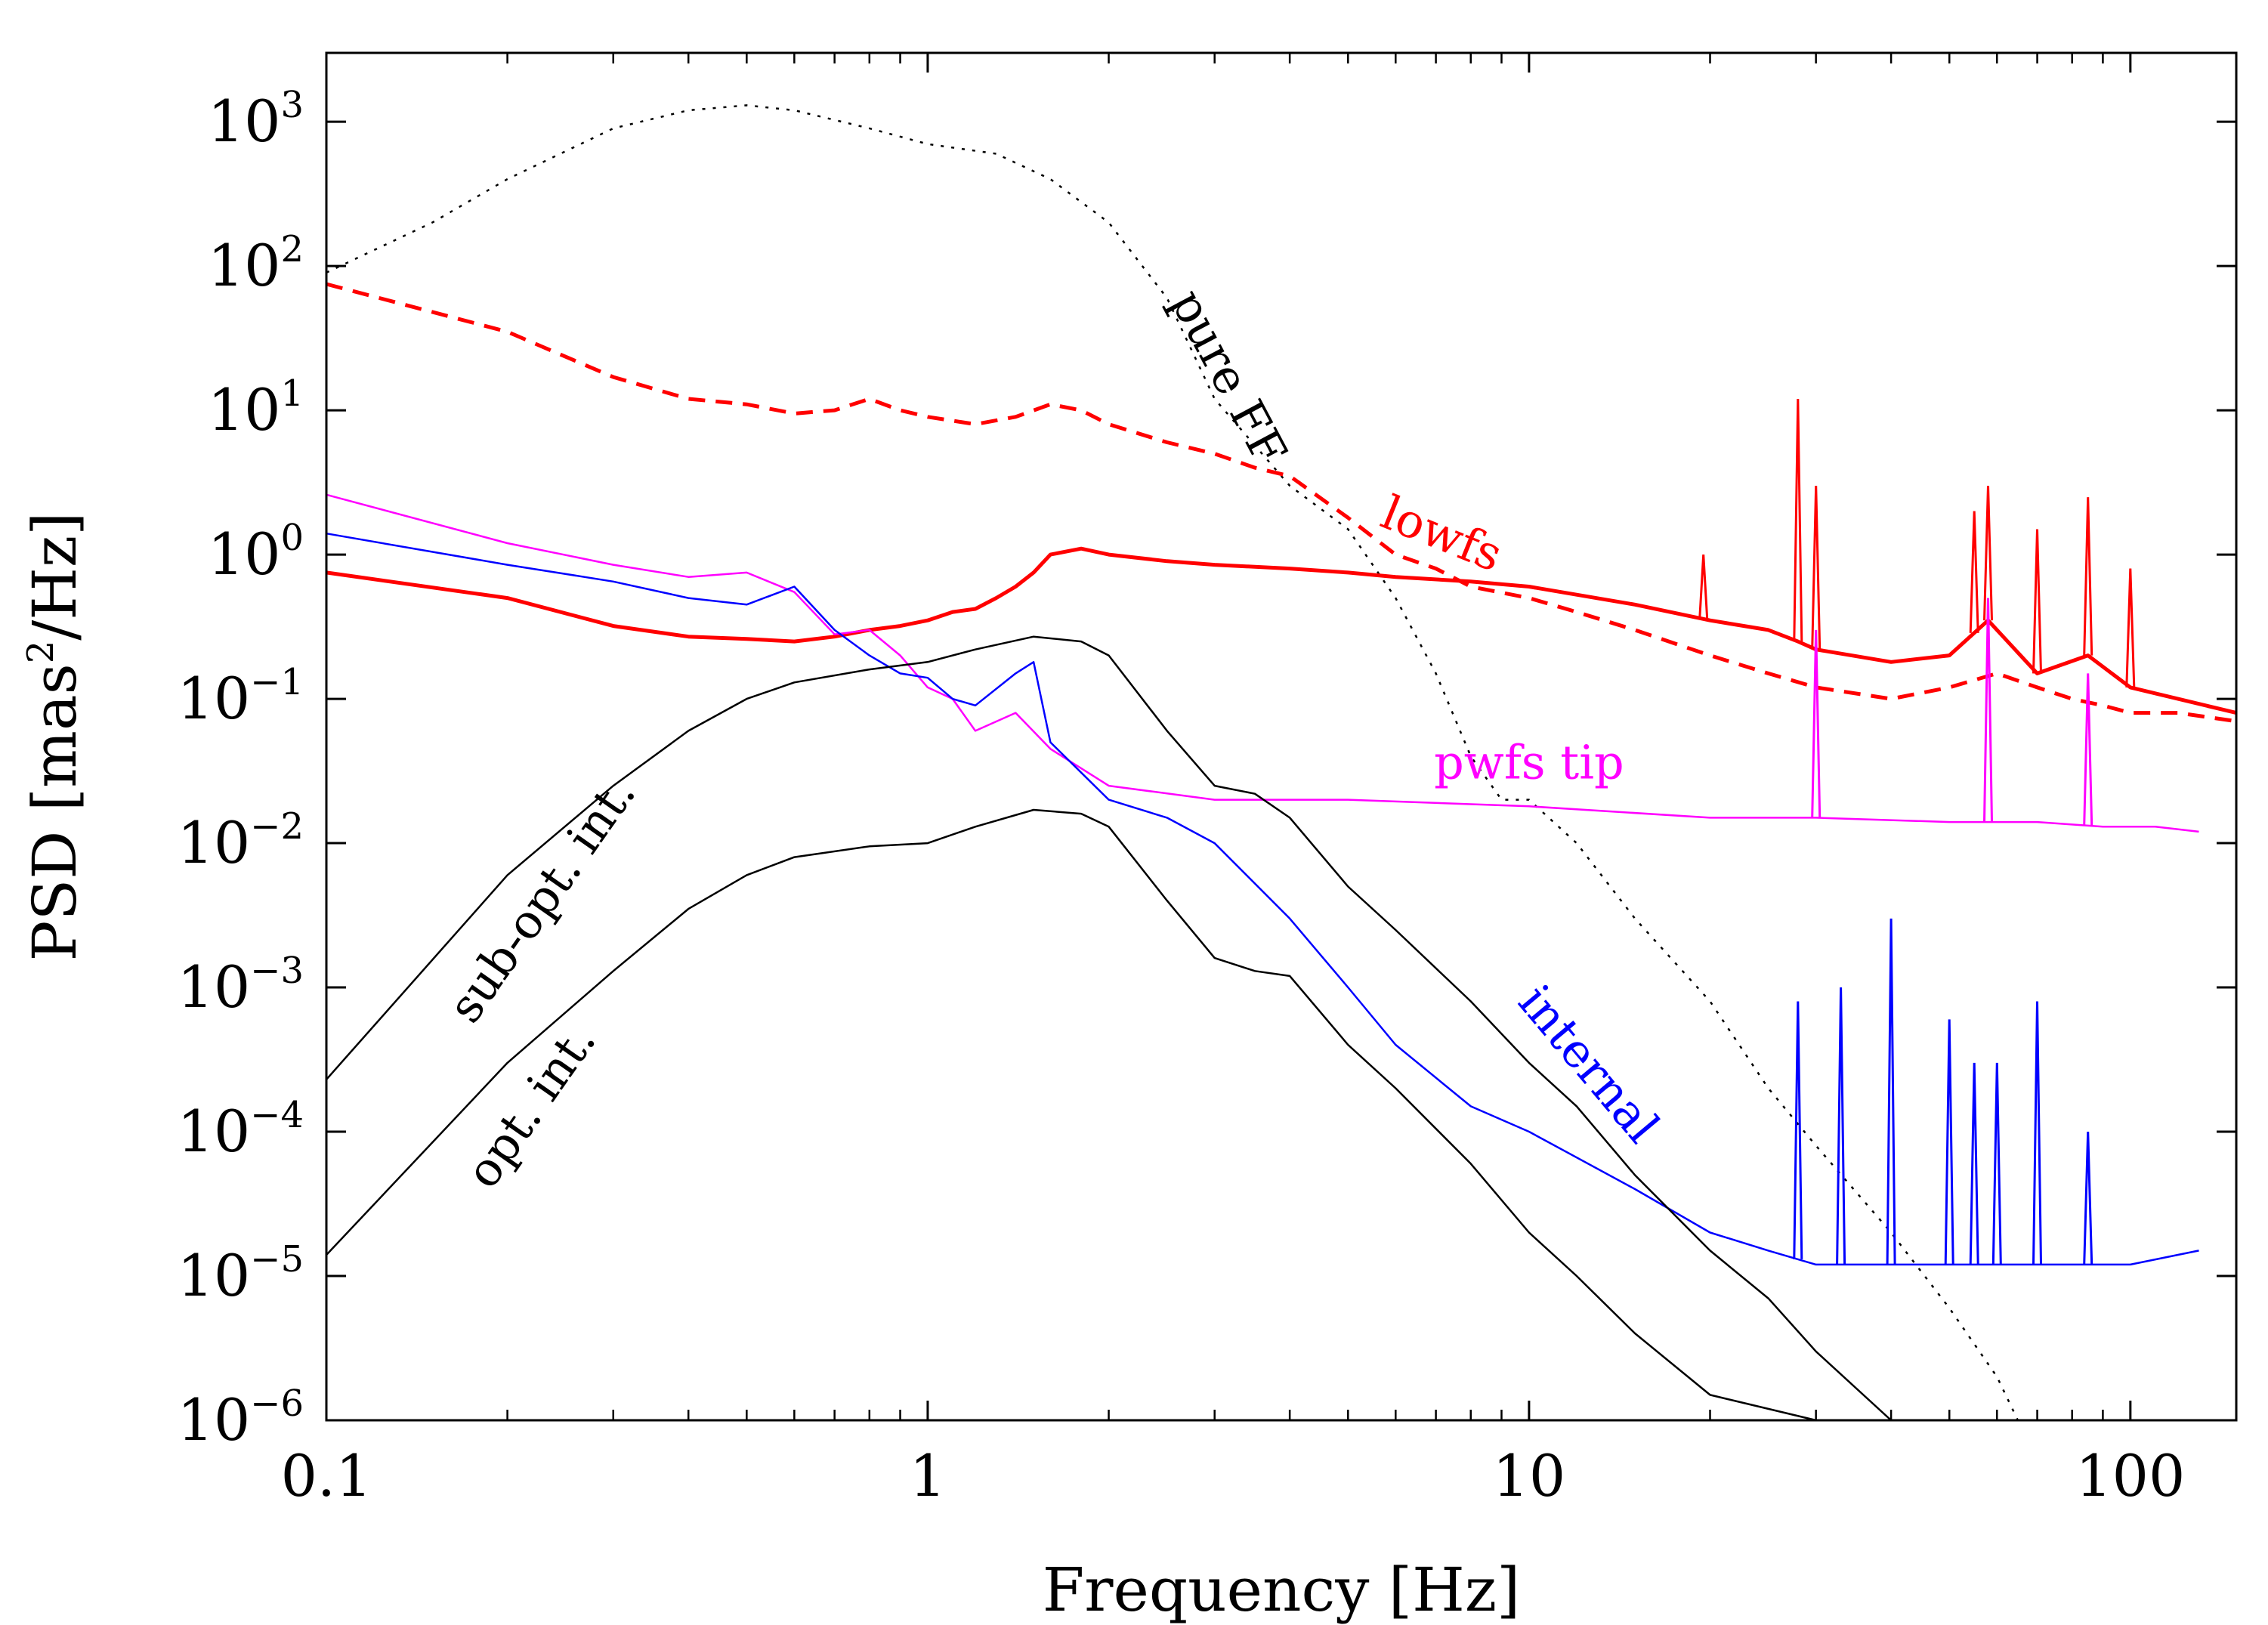  I want to click on y-tick-label: 10⁻¹, so click(241, 696).